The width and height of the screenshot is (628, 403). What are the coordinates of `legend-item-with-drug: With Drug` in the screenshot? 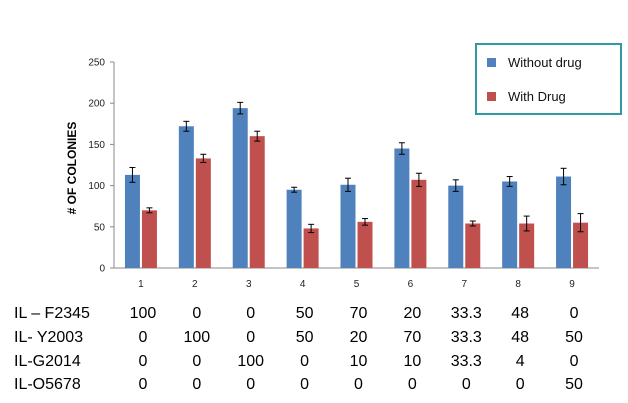 It's located at (526, 96).